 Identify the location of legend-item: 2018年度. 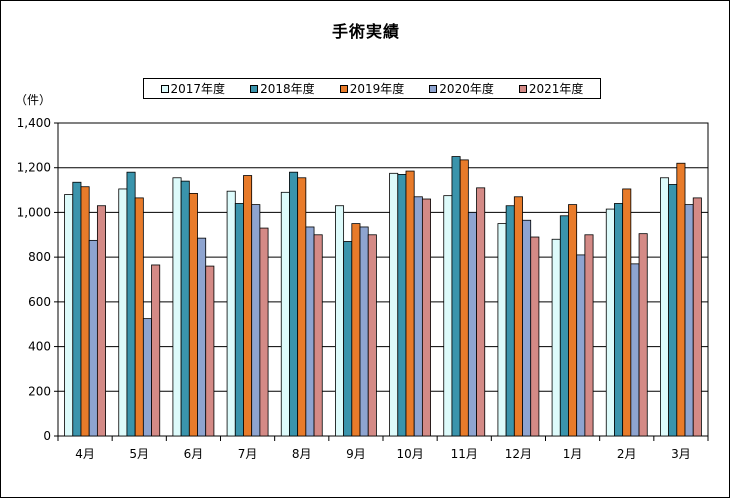
(282, 88).